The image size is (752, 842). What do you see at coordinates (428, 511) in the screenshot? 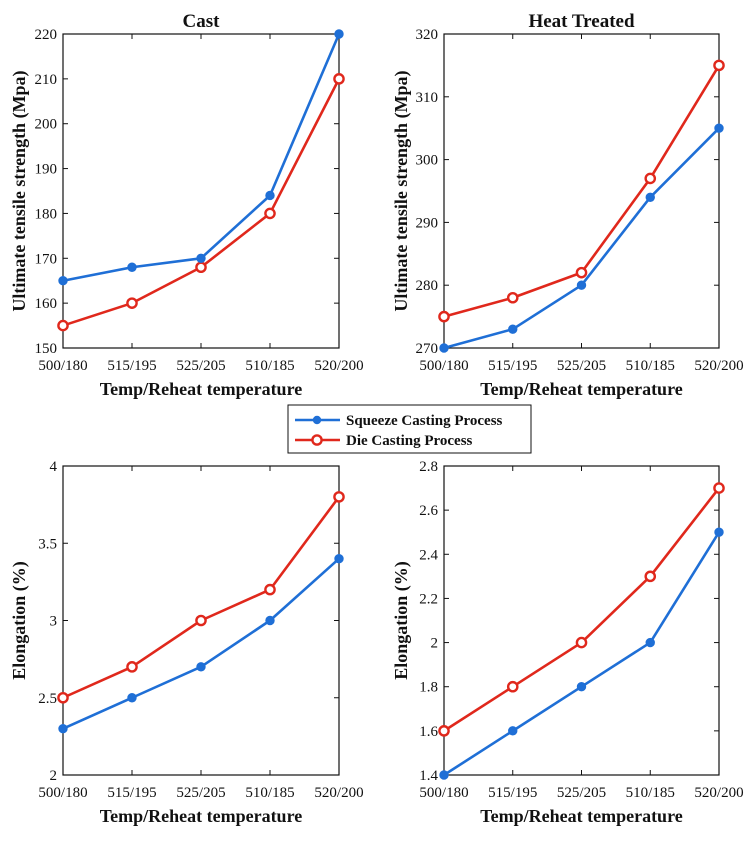
I see `y-tick-label: 2.6` at bounding box center [428, 511].